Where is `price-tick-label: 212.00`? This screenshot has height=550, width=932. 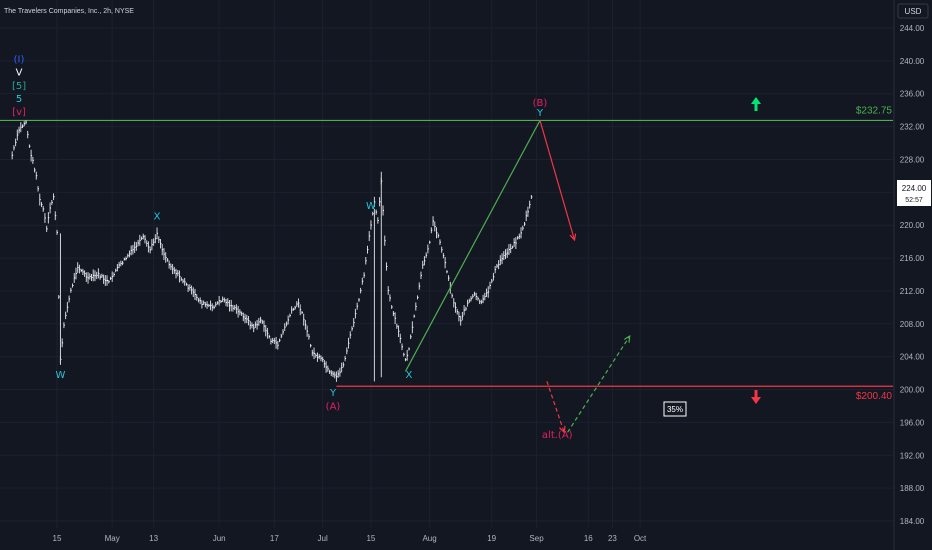
price-tick-label: 212.00 is located at coordinates (912, 291).